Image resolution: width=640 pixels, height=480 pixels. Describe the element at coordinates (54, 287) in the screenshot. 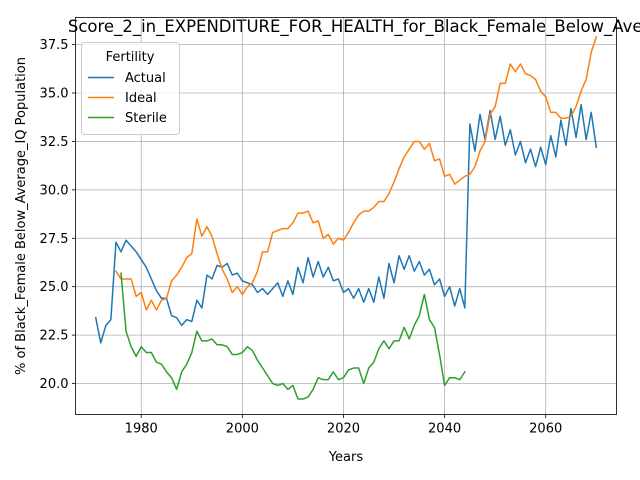

I see `y-tick-label: 25.0` at that location.